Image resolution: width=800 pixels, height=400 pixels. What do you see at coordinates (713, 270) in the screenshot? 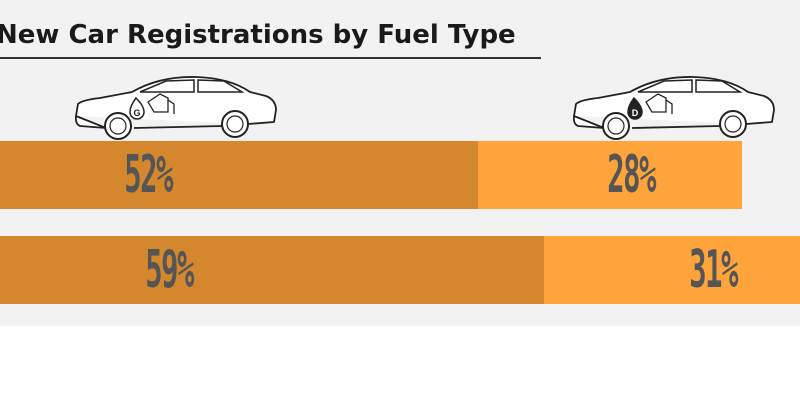
I see `label-diesel-row-2: 31%` at bounding box center [713, 270].